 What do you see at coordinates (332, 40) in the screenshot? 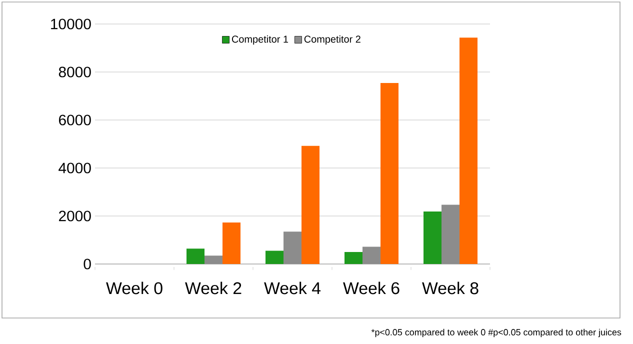
I see `legend-label: Competitor 2` at bounding box center [332, 40].